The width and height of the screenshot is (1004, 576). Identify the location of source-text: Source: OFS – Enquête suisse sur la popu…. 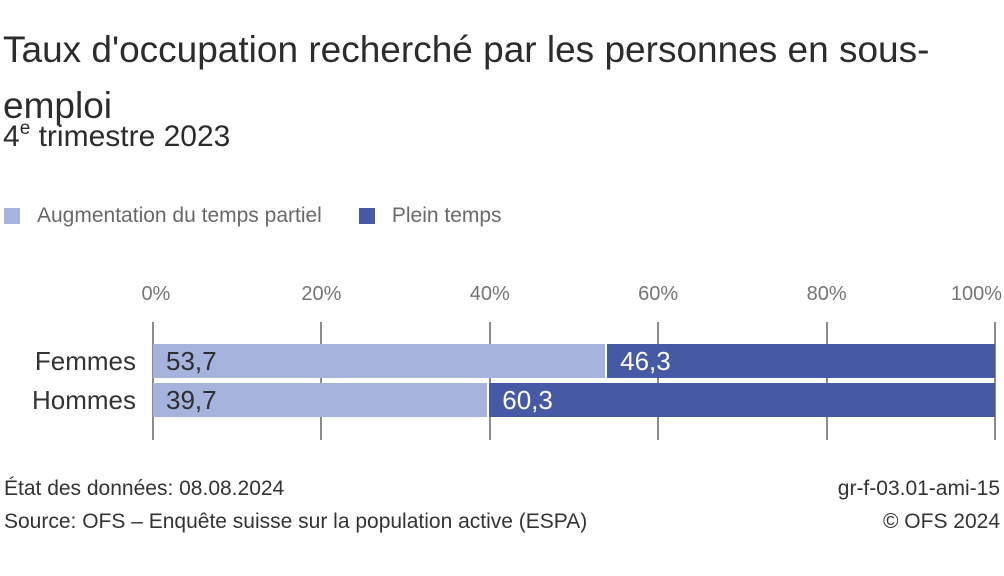
(296, 521).